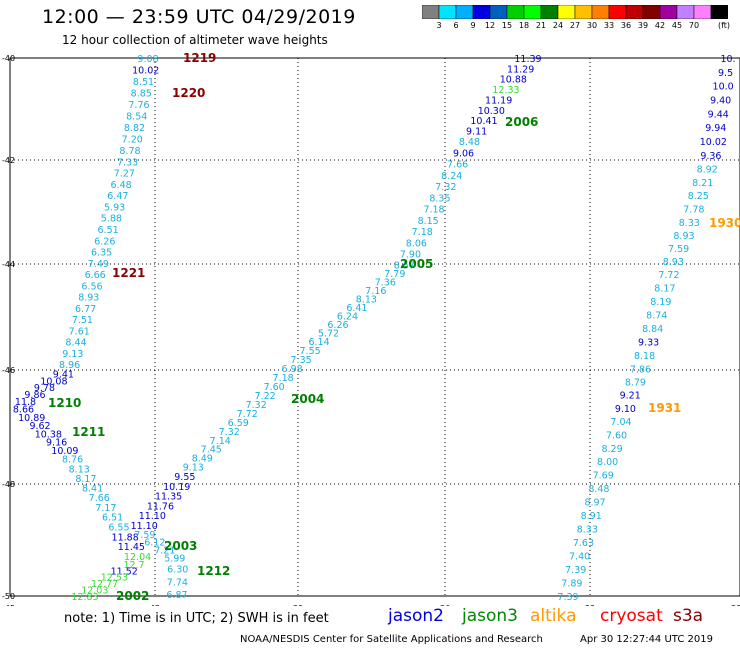  I want to click on wave-height-value: 8.17, so click(664, 289).